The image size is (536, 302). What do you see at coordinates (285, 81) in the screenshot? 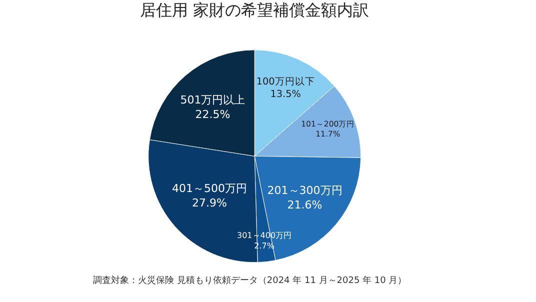
I see `slice-label: 100万円以下` at bounding box center [285, 81].